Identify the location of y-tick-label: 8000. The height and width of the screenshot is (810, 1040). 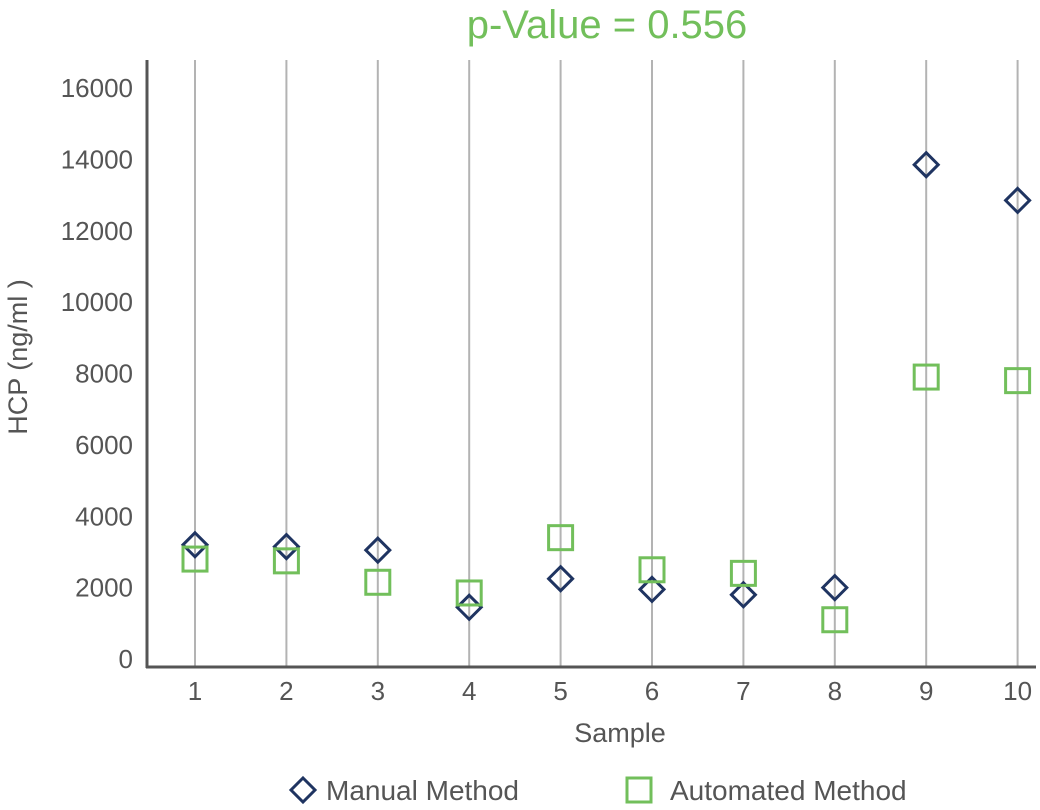
(104, 374).